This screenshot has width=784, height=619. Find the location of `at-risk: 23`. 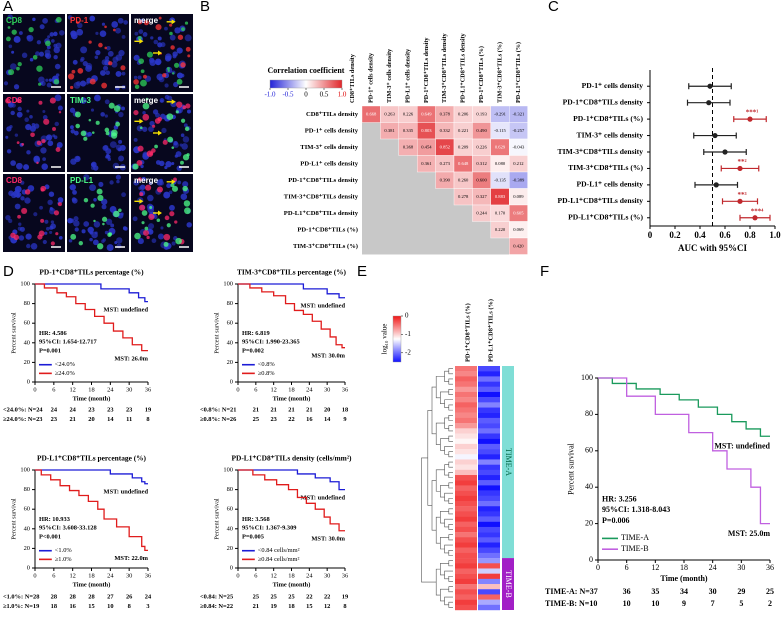

at-risk: 23 is located at coordinates (91, 409).